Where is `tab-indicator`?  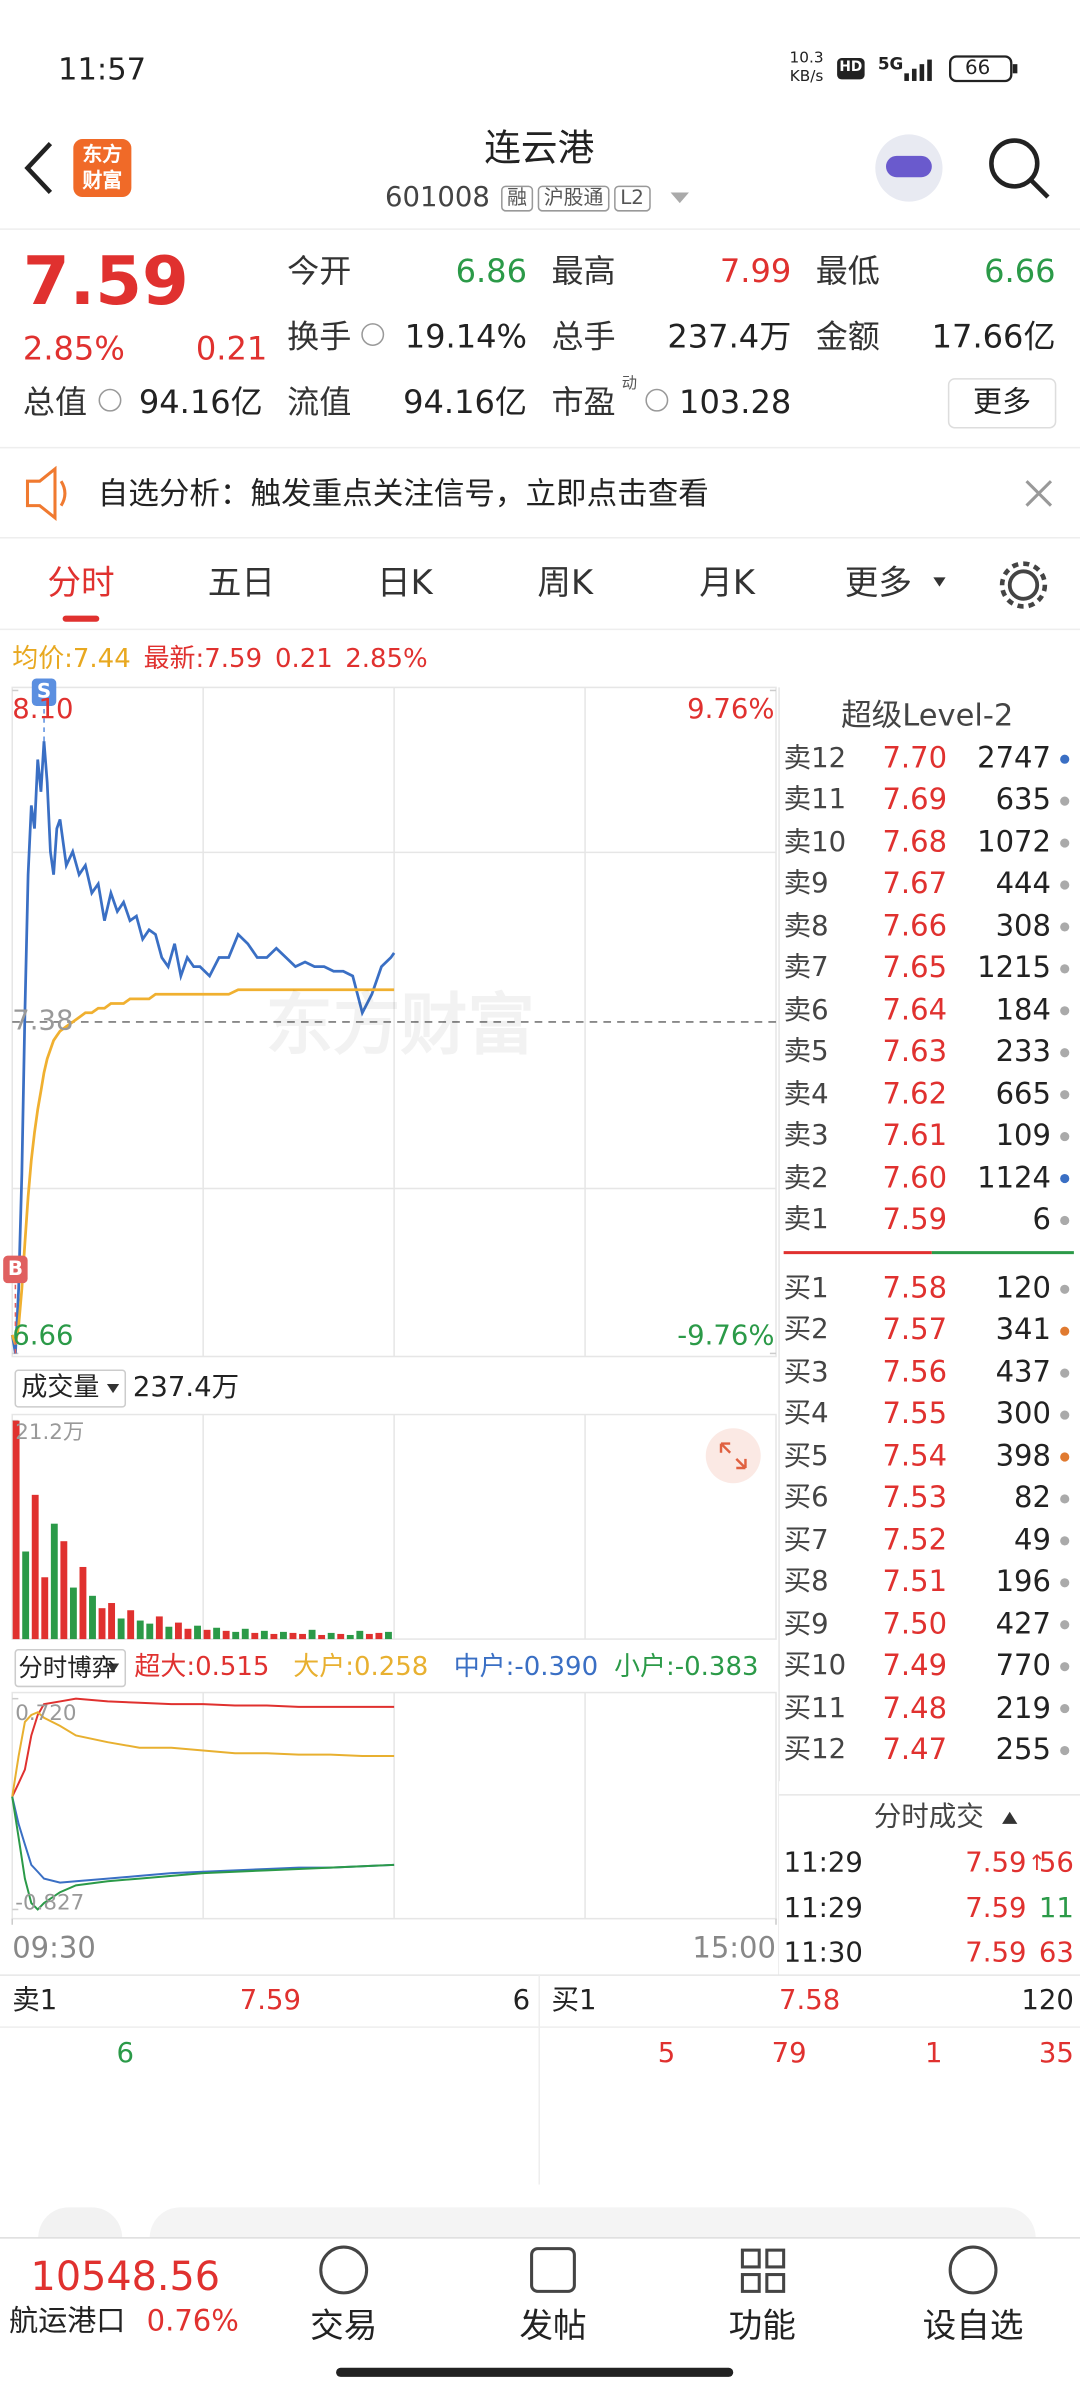
tab-indicator is located at coordinates (81, 618).